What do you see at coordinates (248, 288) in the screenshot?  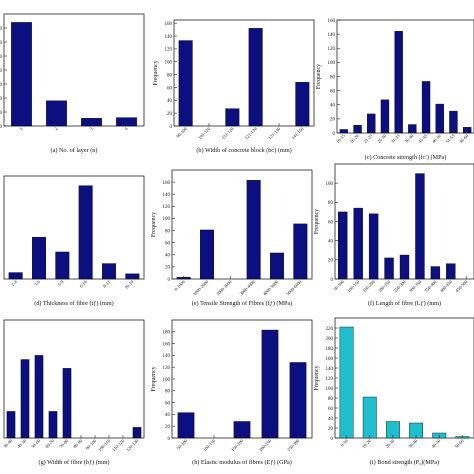 I see `x-tick-label: 3000-4000` at bounding box center [248, 288].